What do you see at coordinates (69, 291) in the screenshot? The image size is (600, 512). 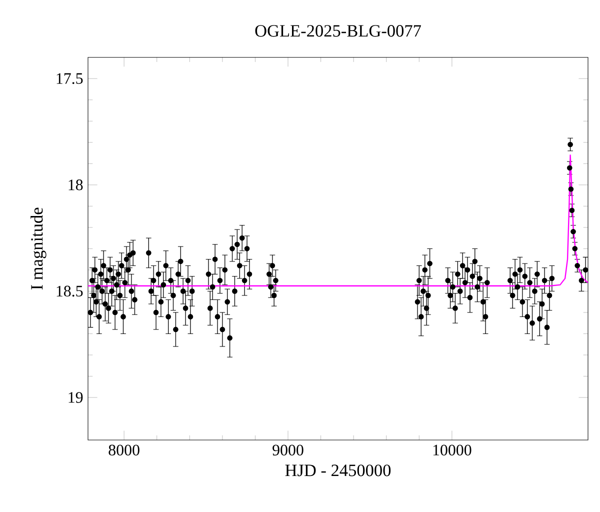 I see `y-tick-label: 18.5` at bounding box center [69, 291].